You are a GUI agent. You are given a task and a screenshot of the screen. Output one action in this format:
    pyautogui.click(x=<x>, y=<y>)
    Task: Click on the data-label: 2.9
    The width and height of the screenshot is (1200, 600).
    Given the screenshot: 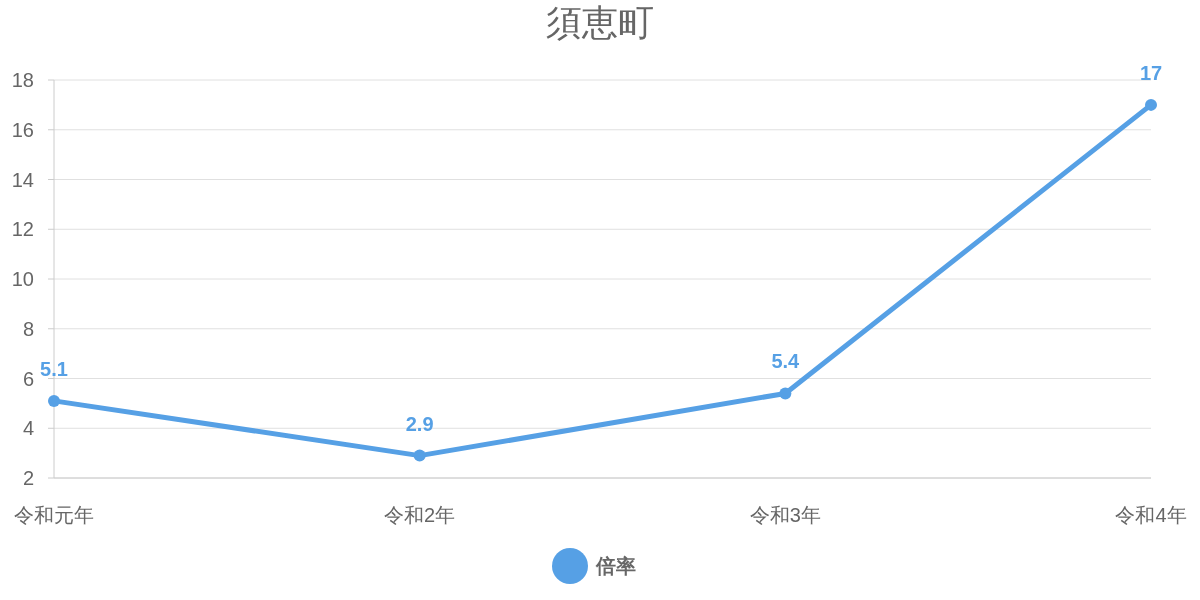 What is the action you would take?
    pyautogui.click(x=419, y=423)
    